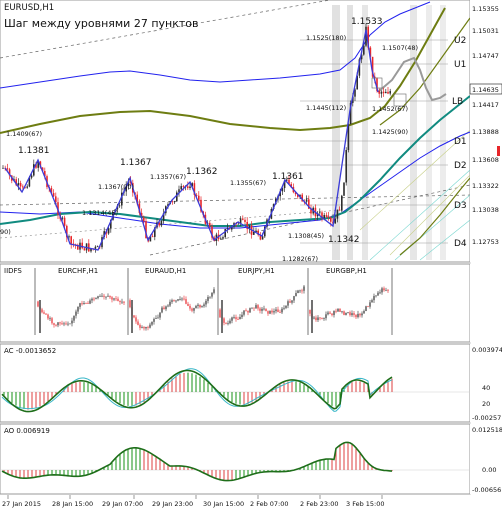  I want to click on peak-marker-box, so click(377, 83).